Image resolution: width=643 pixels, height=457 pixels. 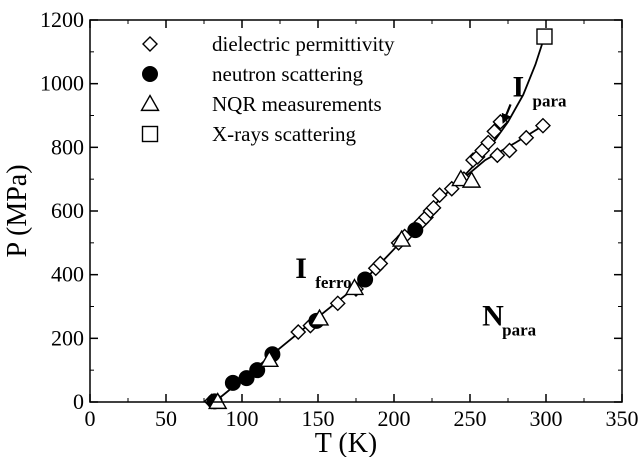 I want to click on x-tick-label: 350, so click(x=622, y=418).